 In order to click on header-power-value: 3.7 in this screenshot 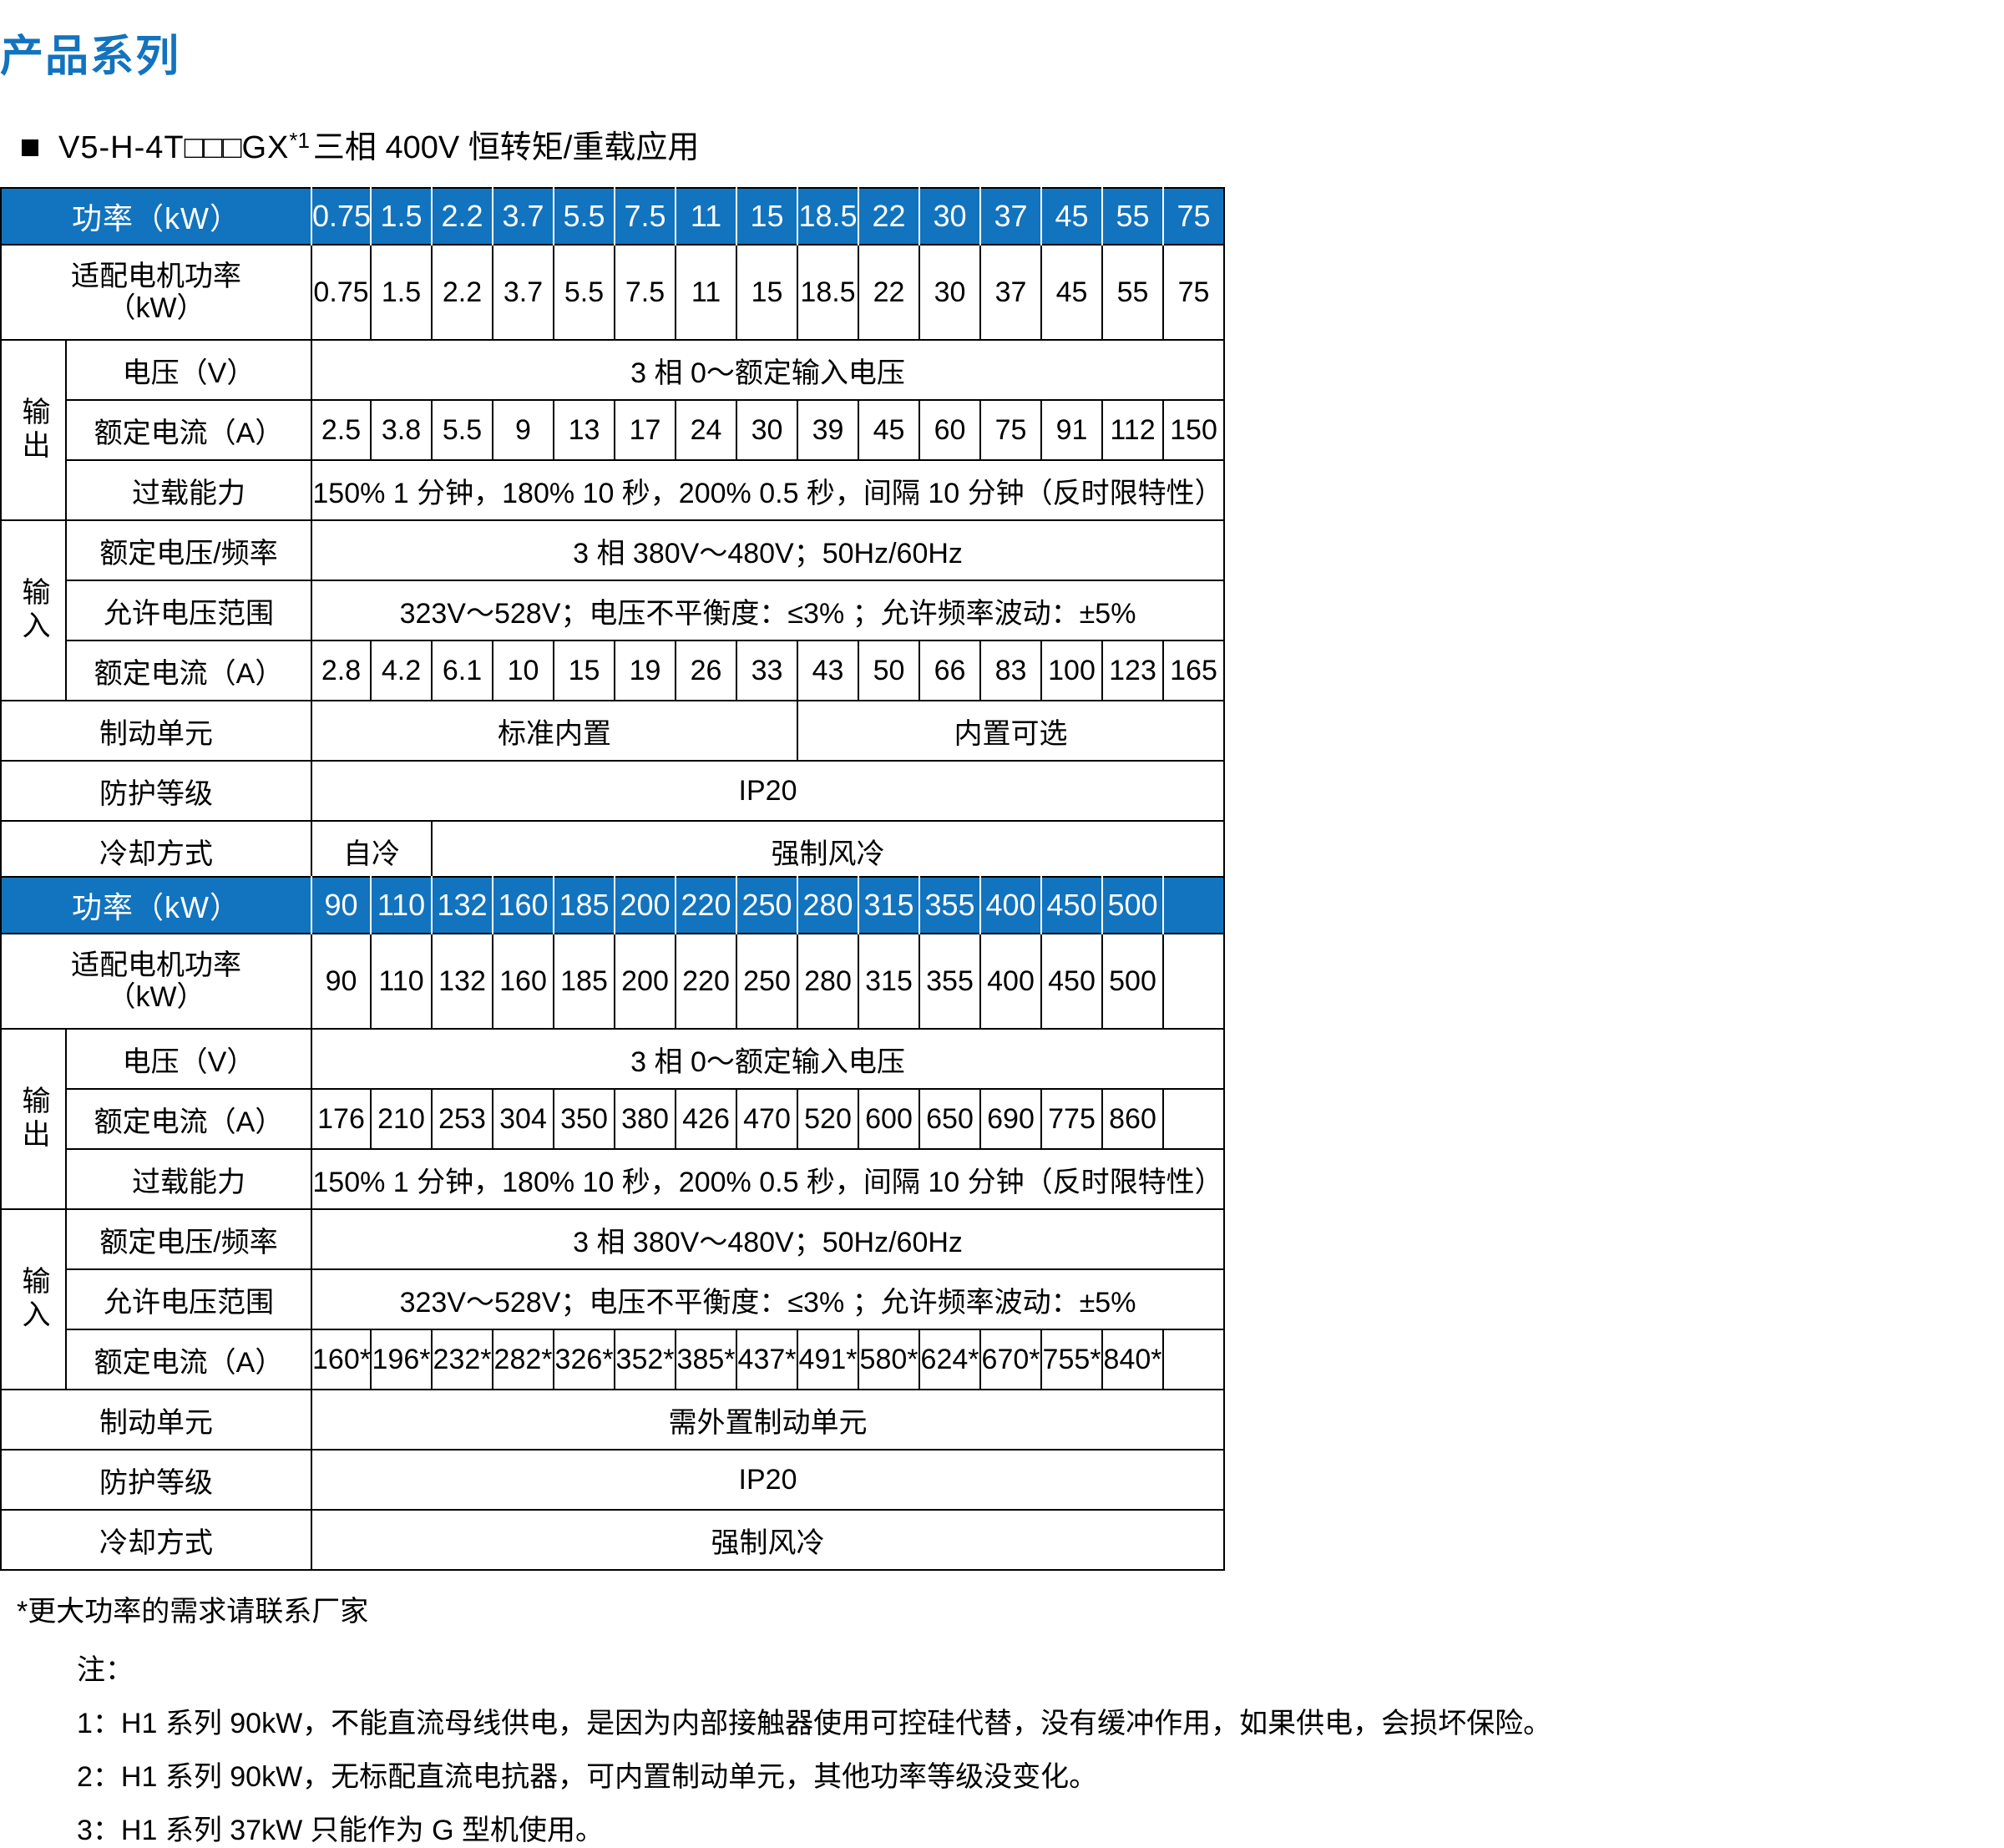, I will do `click(524, 216)`.